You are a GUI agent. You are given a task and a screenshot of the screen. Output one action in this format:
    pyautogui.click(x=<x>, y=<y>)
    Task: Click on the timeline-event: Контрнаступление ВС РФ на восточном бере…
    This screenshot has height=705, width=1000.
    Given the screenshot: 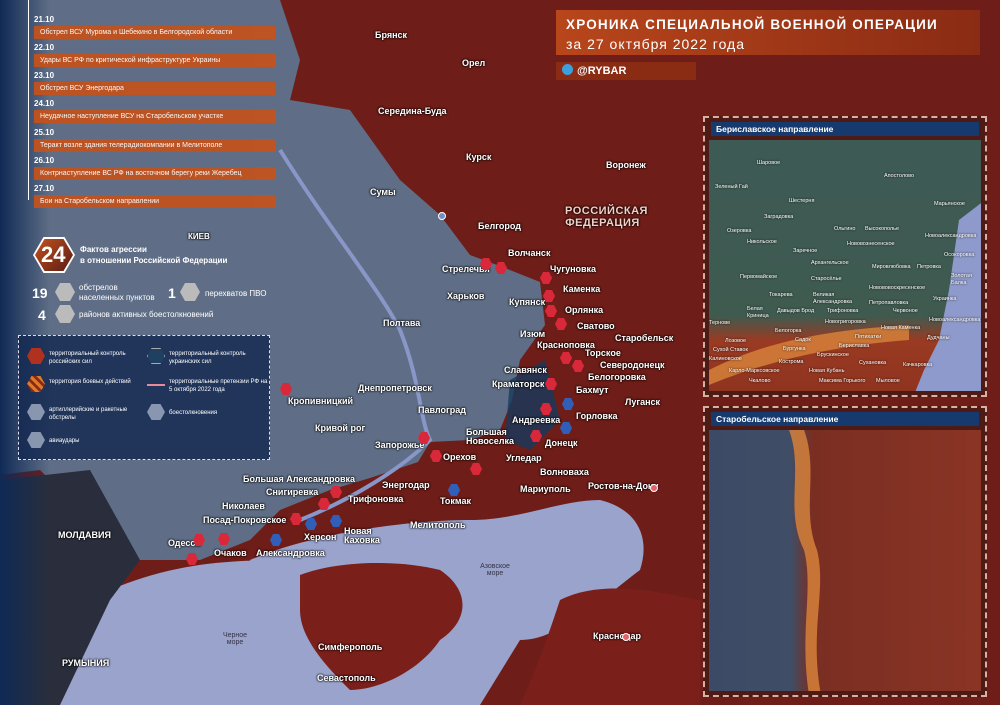 What is the action you would take?
    pyautogui.click(x=155, y=173)
    